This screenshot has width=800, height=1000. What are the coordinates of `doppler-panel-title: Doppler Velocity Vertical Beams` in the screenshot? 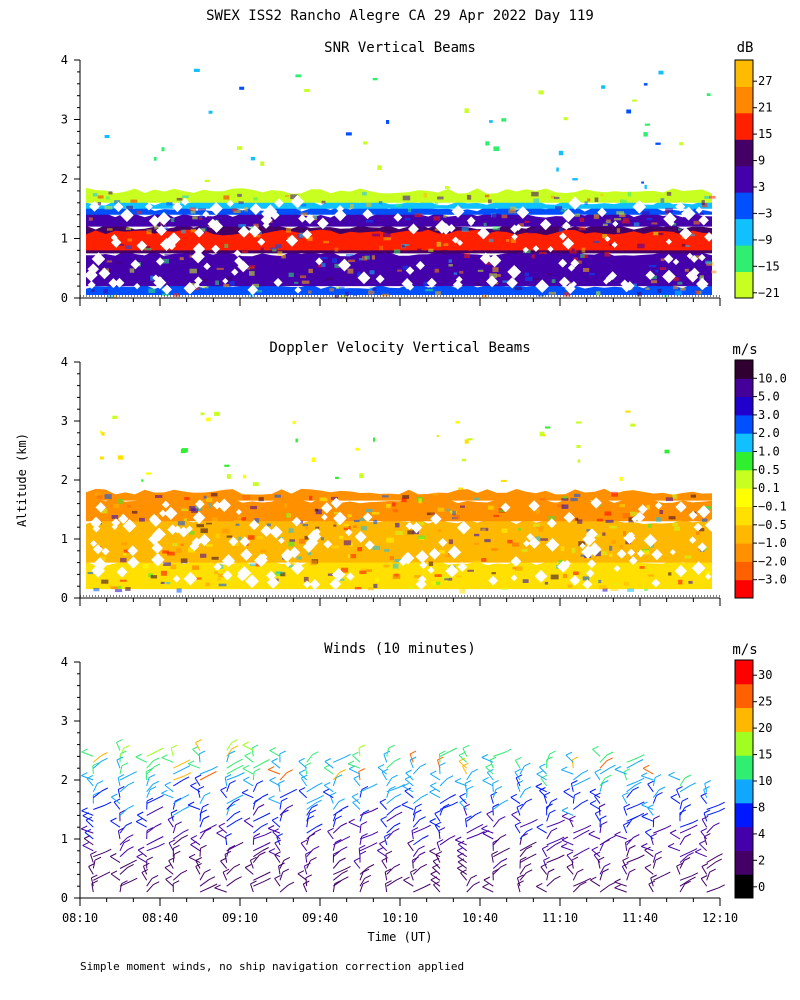 It's located at (399, 348).